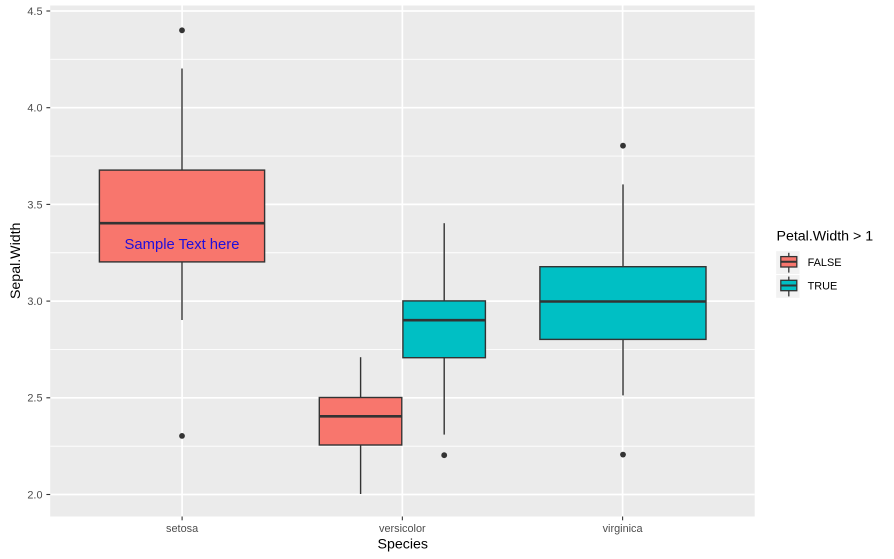  What do you see at coordinates (34, 205) in the screenshot?
I see `svg-text: 3.5` at bounding box center [34, 205].